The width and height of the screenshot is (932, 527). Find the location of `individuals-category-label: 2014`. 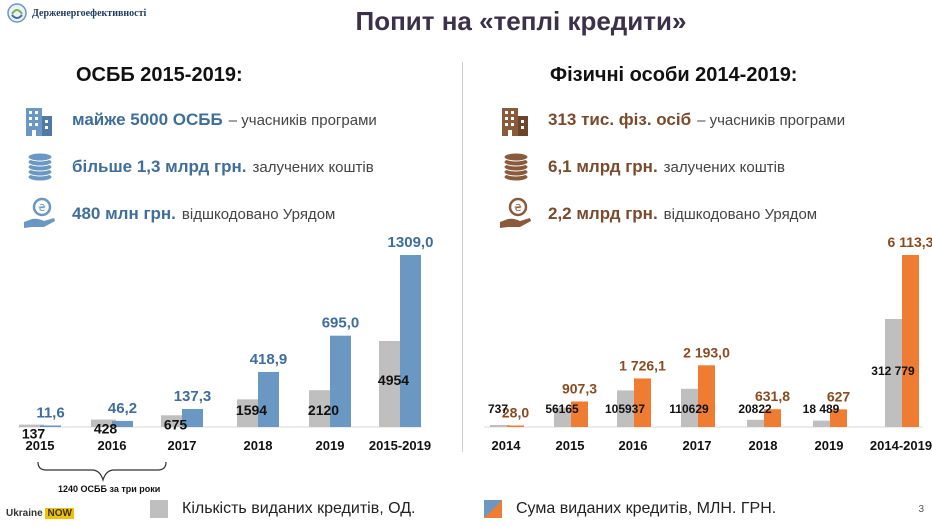

individuals-category-label: 2014 is located at coordinates (507, 445).